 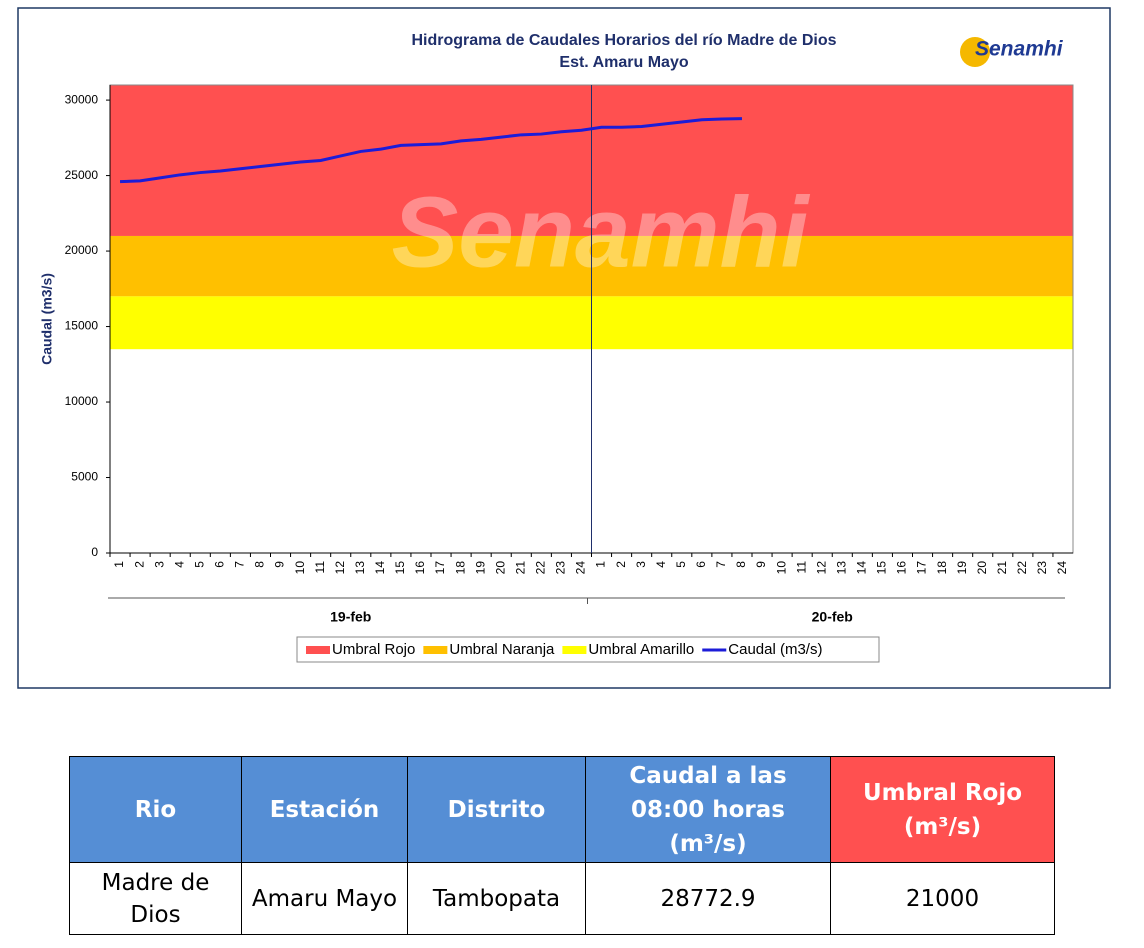 What do you see at coordinates (942, 809) in the screenshot?
I see `header-cell: Umbral Rojo (m³/s)` at bounding box center [942, 809].